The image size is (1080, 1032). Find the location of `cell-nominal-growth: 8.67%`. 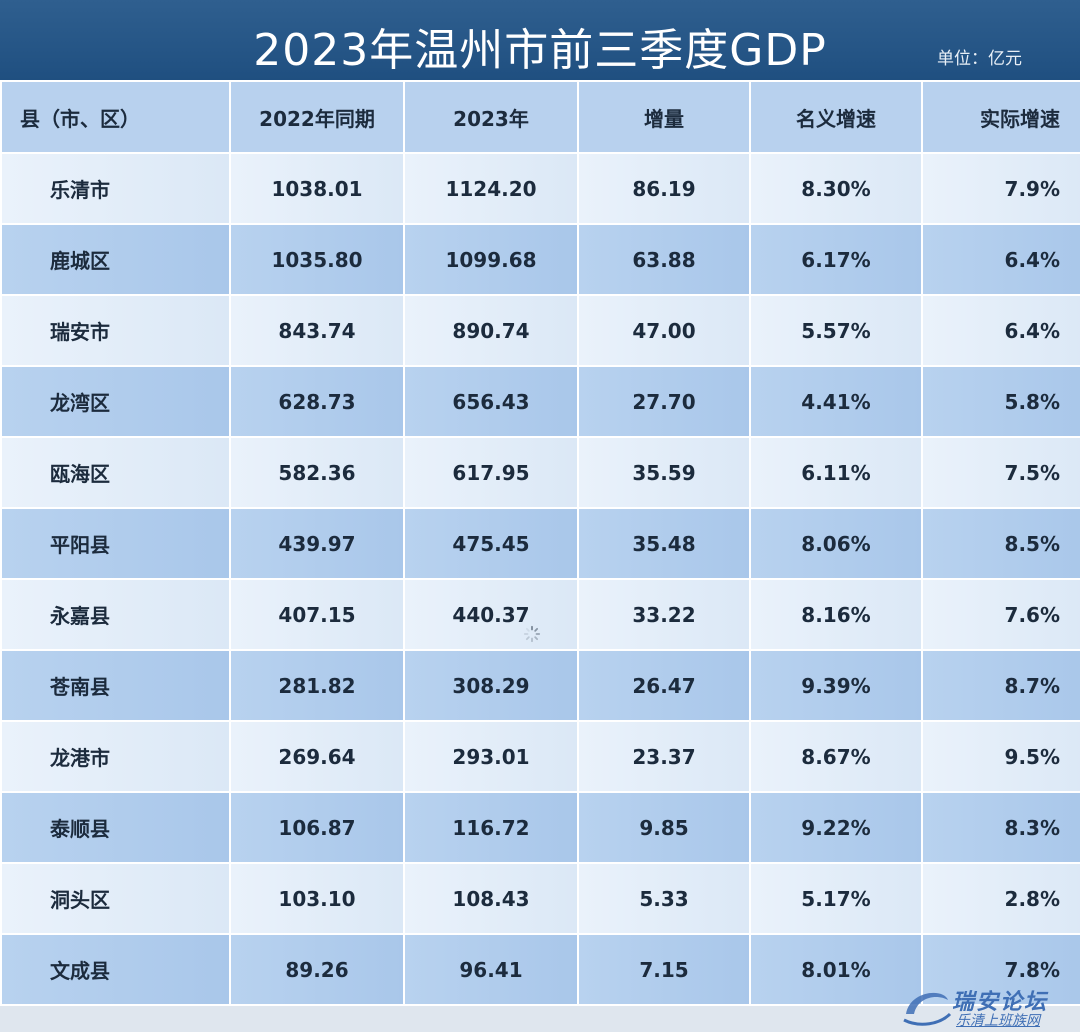

cell-nominal-growth: 8.67% is located at coordinates (836, 756).